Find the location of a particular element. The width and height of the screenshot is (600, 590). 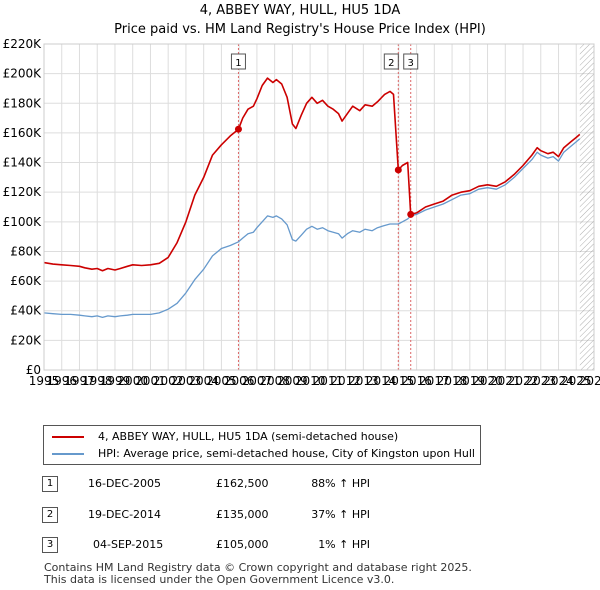

x-tick-label: 2013 is located at coordinates (363, 381).